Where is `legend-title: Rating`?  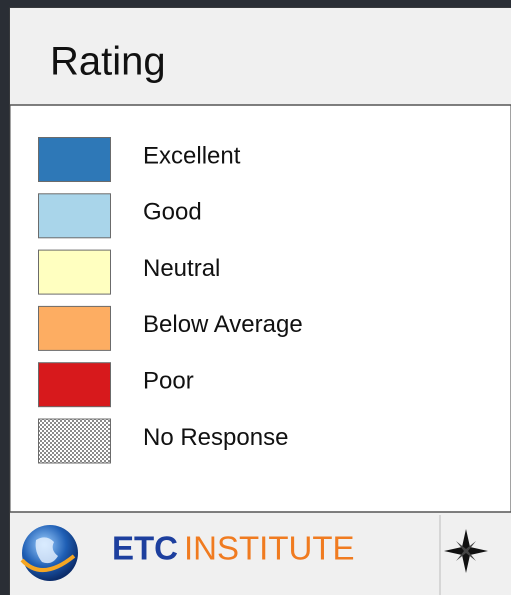
legend-title: Rating is located at coordinates (108, 62).